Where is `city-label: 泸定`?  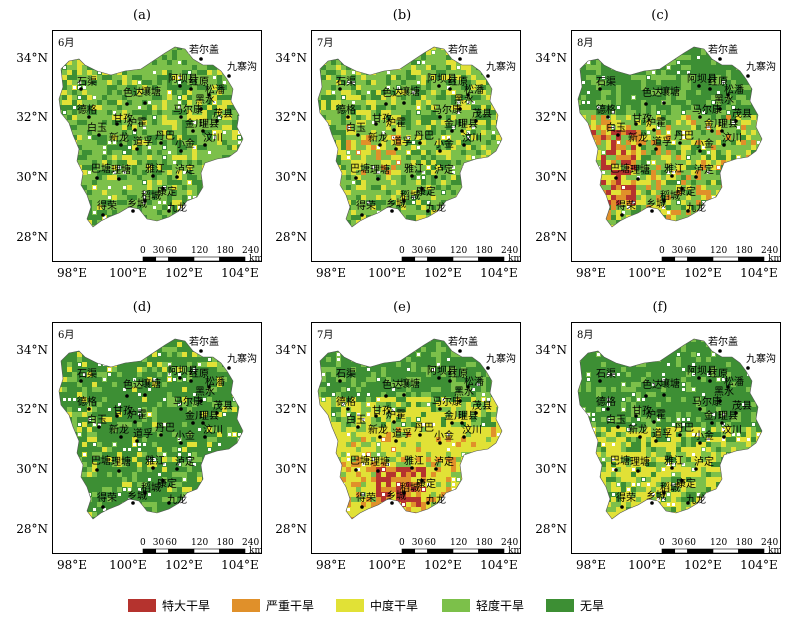
city-label: 泸定 is located at coordinates (185, 169).